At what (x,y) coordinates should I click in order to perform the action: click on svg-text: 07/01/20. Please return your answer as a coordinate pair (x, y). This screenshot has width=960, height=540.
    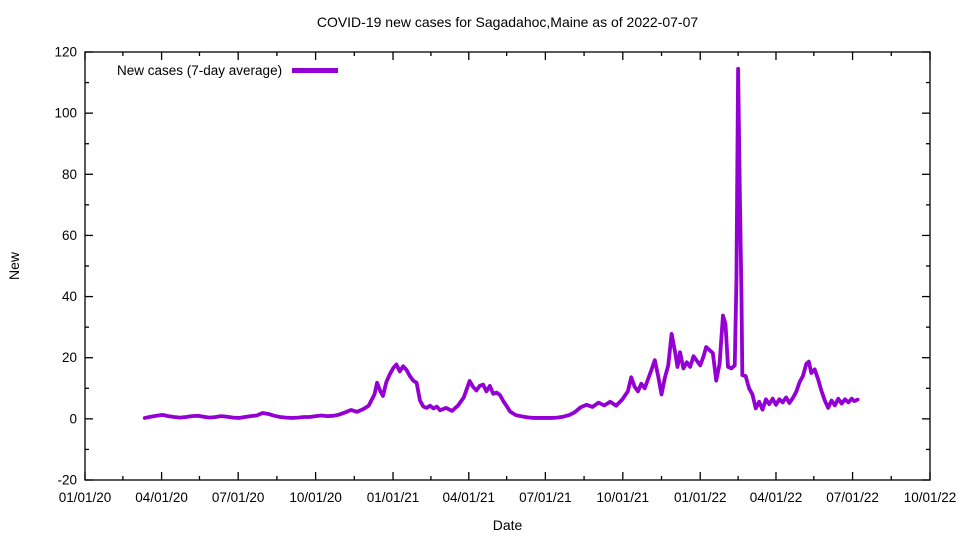
    Looking at the image, I should click on (238, 497).